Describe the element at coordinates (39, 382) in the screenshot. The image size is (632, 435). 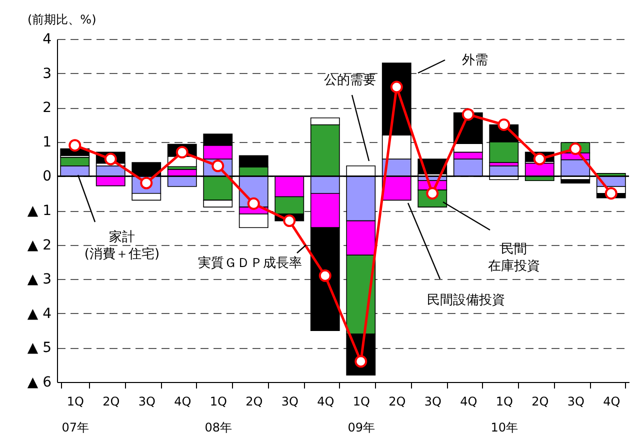
I see `y-tick-label: ▲ 6` at that location.